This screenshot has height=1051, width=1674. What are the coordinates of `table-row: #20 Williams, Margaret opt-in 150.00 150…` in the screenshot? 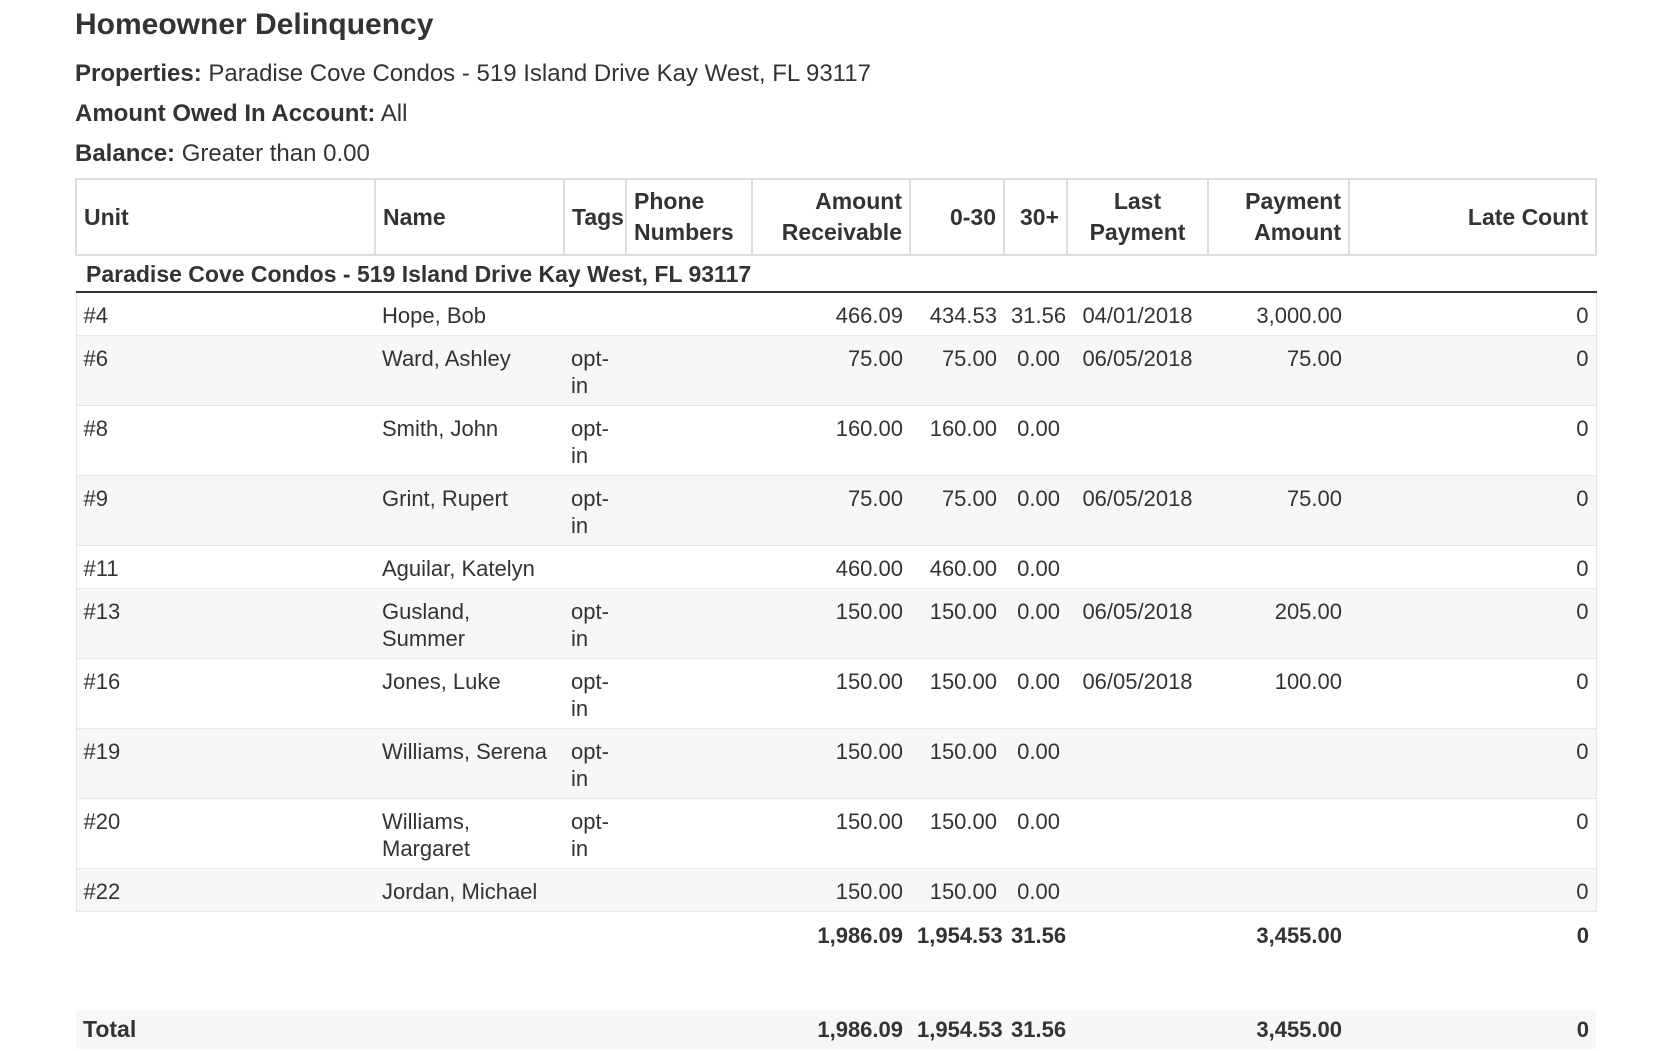 It's located at (836, 833).